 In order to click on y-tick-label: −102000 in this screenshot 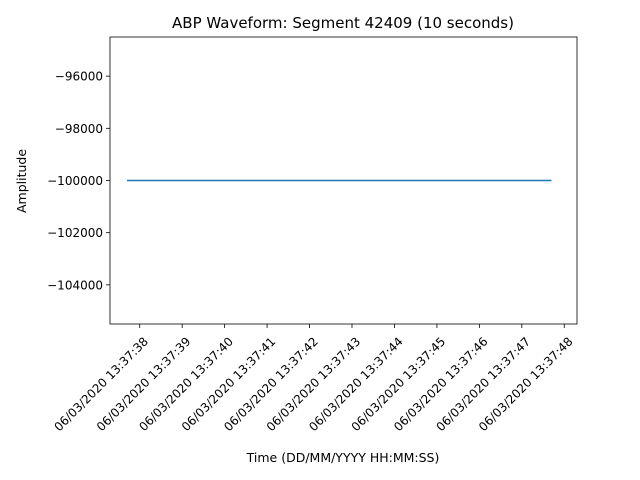, I will do `click(75, 233)`.